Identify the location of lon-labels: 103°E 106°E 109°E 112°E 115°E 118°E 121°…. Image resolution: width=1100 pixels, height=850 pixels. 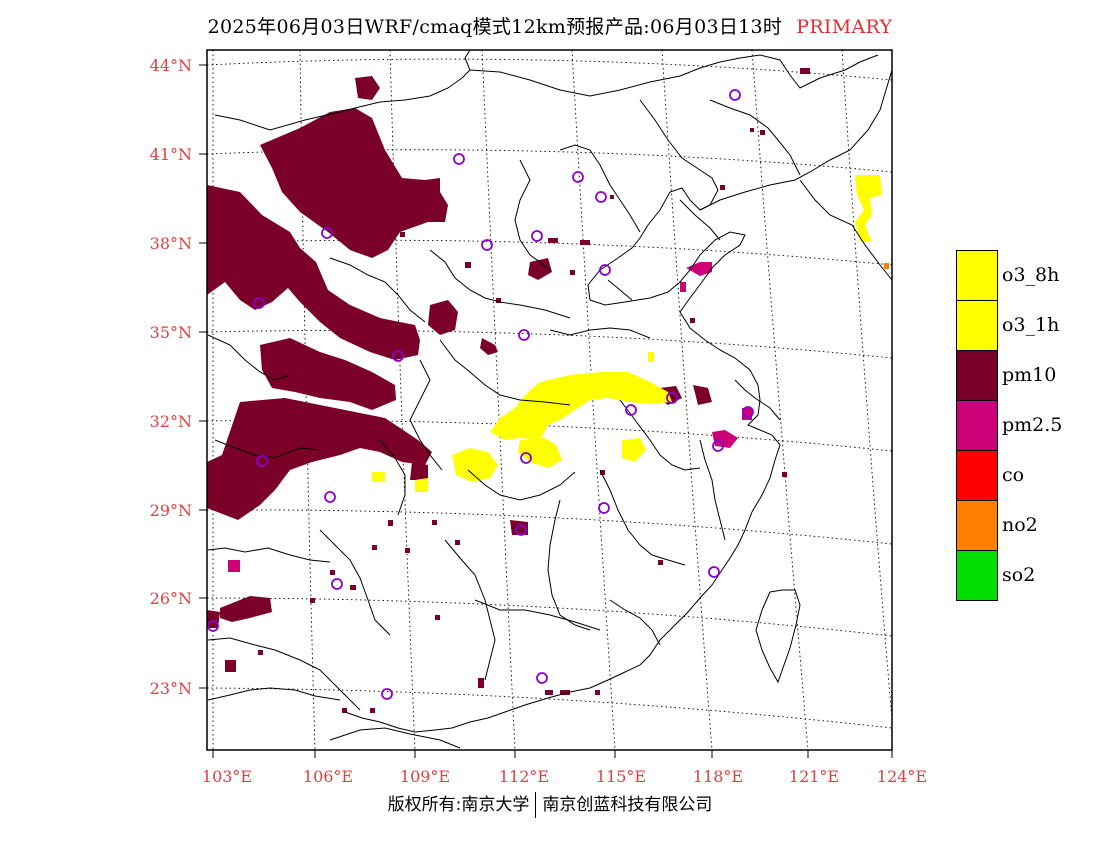
(564, 776).